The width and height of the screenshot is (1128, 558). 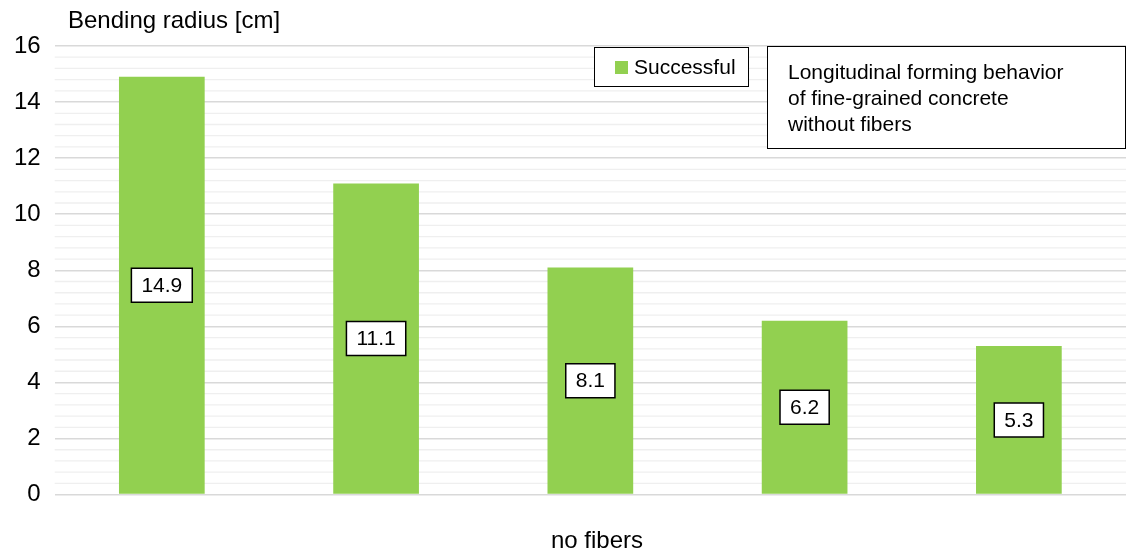 What do you see at coordinates (946, 97) in the screenshot?
I see `text-box: Longitudinal forming behavior of fine-grained concrete without fibers` at bounding box center [946, 97].